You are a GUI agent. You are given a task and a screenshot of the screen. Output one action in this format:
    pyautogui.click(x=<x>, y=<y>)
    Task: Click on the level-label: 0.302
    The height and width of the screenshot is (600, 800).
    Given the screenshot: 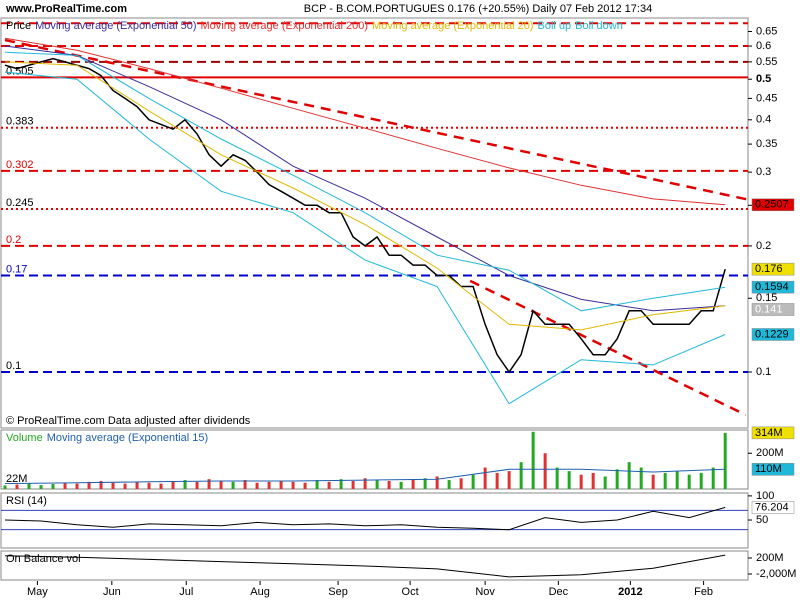 What is the action you would take?
    pyautogui.click(x=20, y=165)
    